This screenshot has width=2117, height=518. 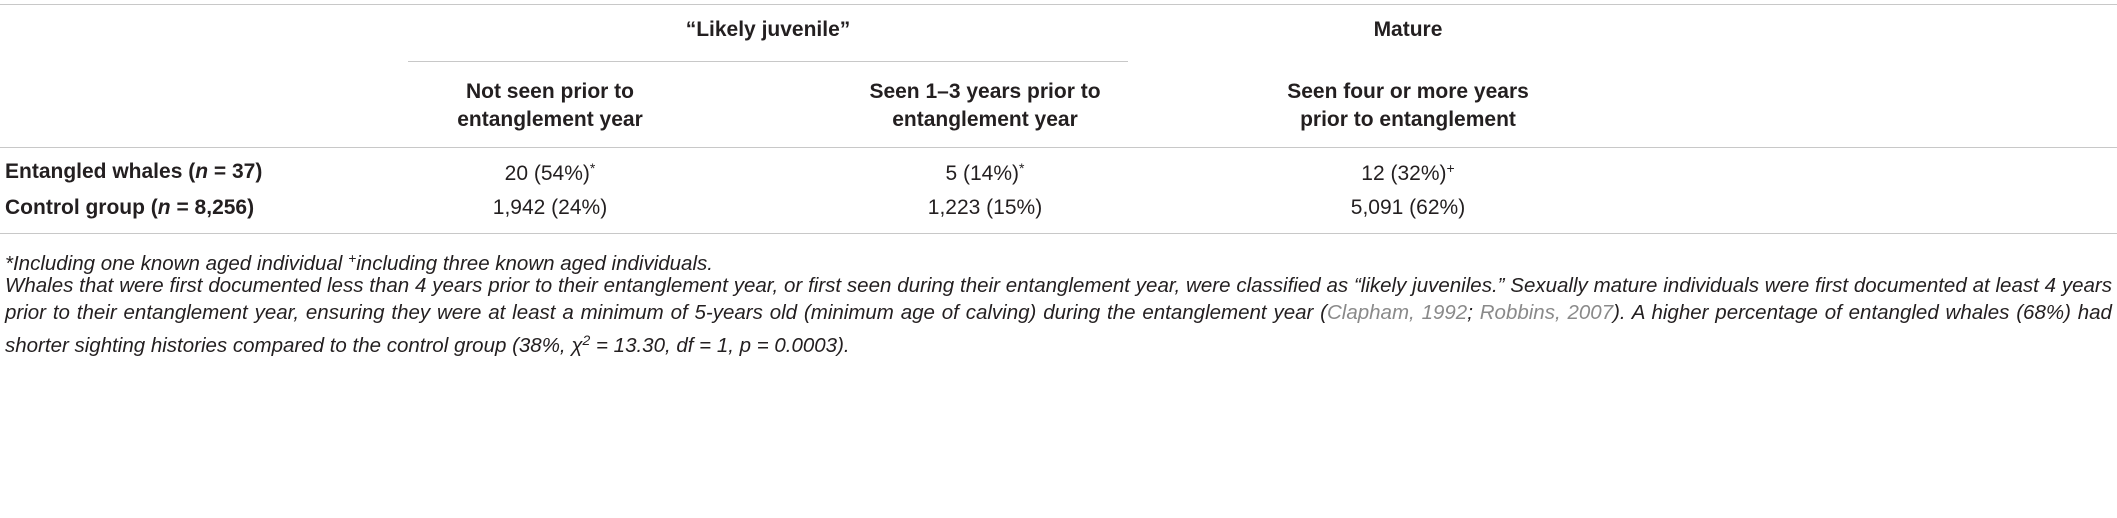 What do you see at coordinates (212, 207) in the screenshot?
I see `text: = 8,256)` at bounding box center [212, 207].